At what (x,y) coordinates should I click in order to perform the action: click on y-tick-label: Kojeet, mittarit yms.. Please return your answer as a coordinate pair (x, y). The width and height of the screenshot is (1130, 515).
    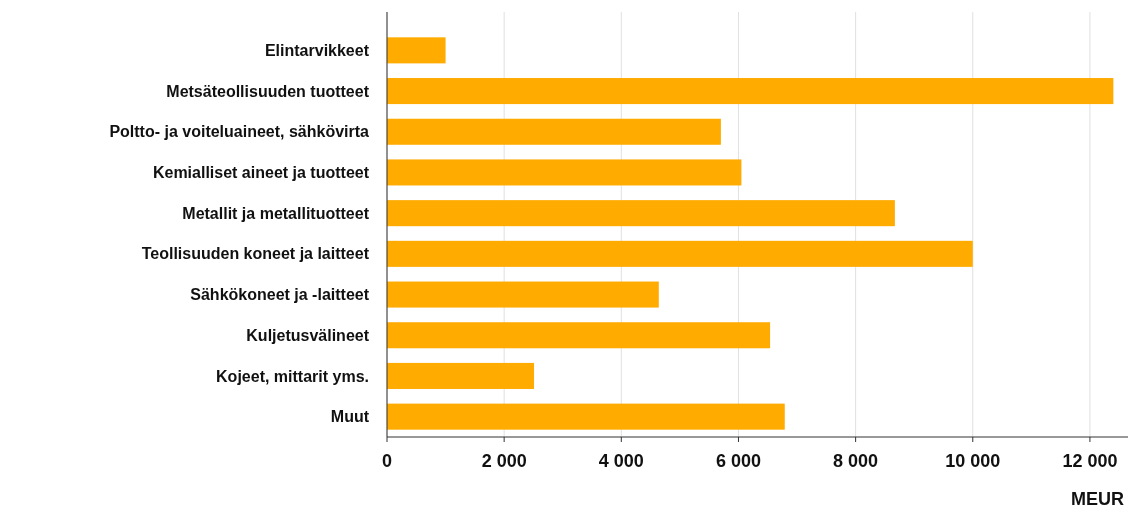
    Looking at the image, I should click on (292, 376).